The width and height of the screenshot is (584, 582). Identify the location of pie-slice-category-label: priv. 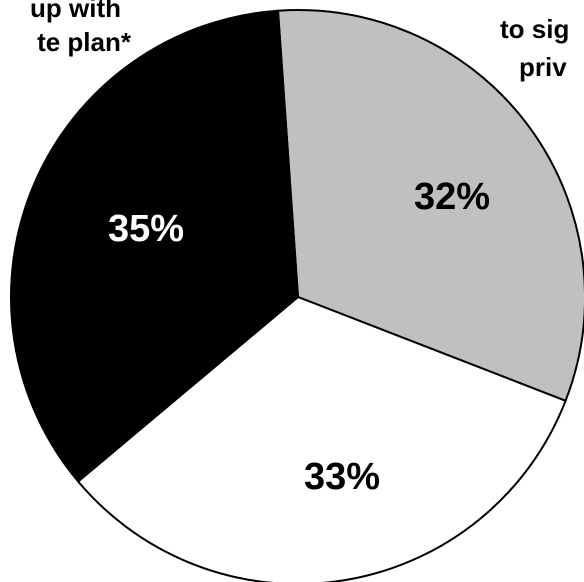
(543, 67).